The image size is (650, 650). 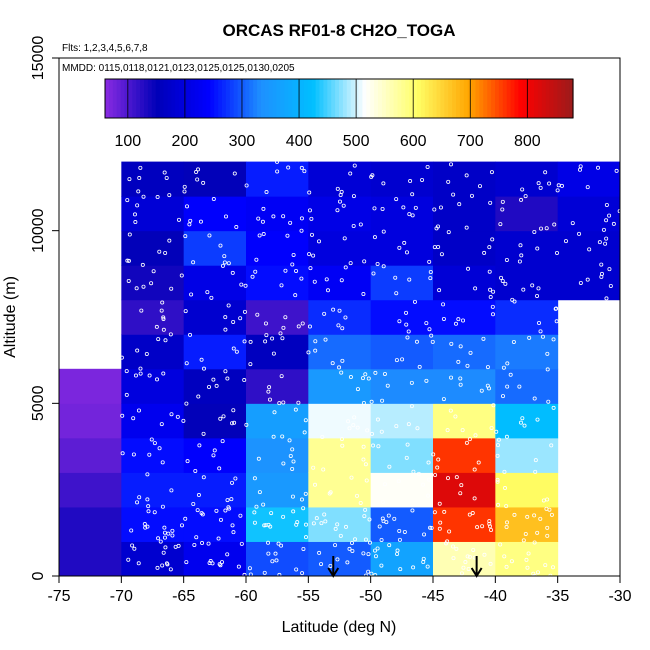 I want to click on colorbar-tick-label: 800, so click(x=527, y=141).